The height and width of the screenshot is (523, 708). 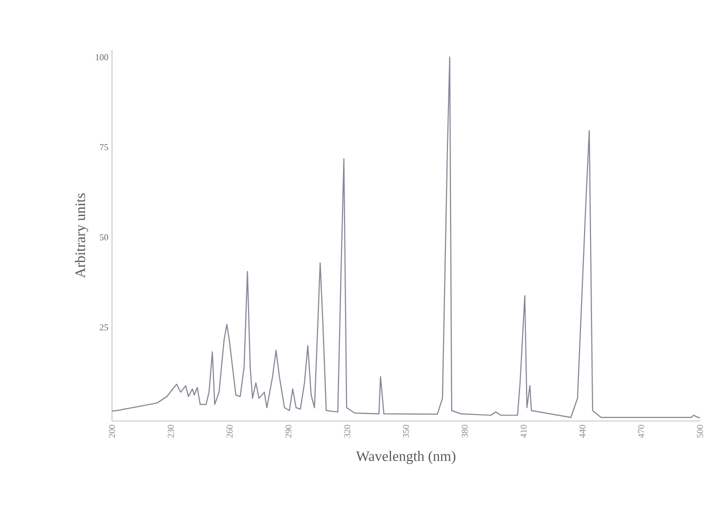 I want to click on x-tick-label: 260, so click(x=229, y=431).